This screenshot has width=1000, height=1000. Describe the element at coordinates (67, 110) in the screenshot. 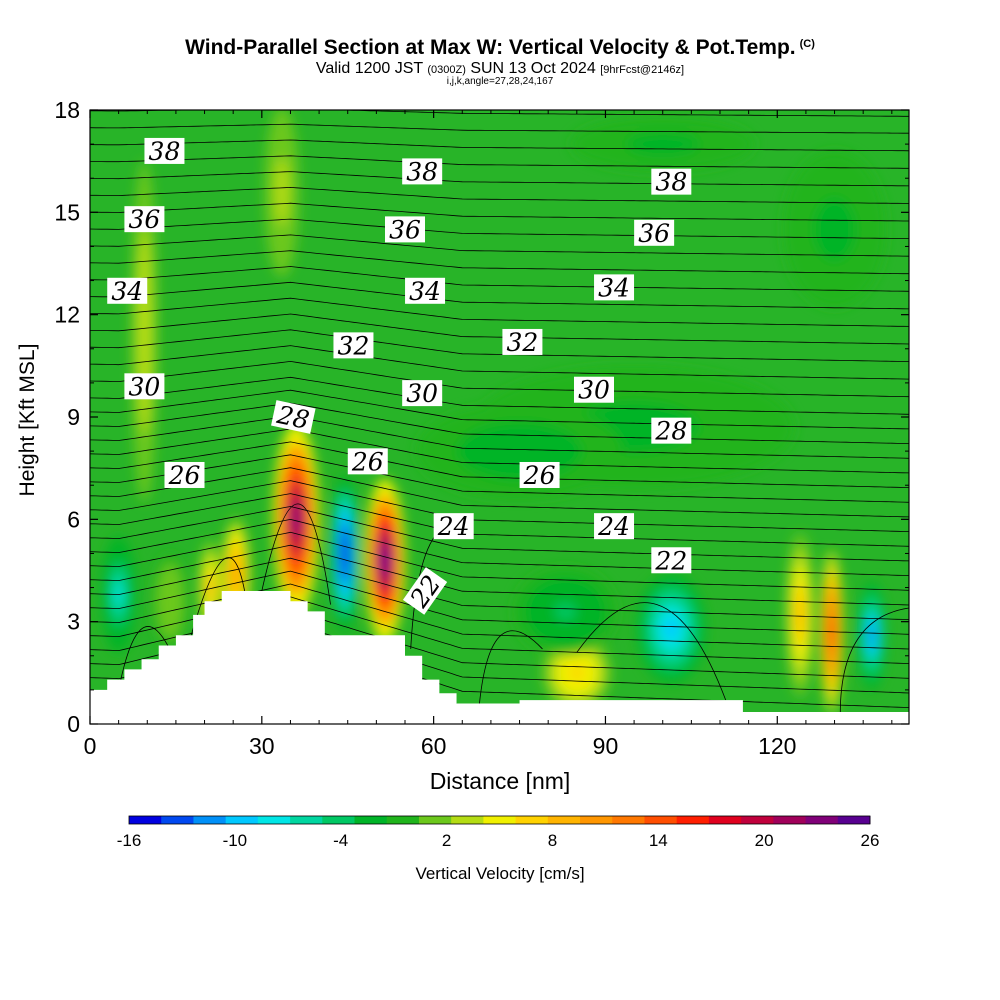

I see `y-tick-label: 18` at that location.